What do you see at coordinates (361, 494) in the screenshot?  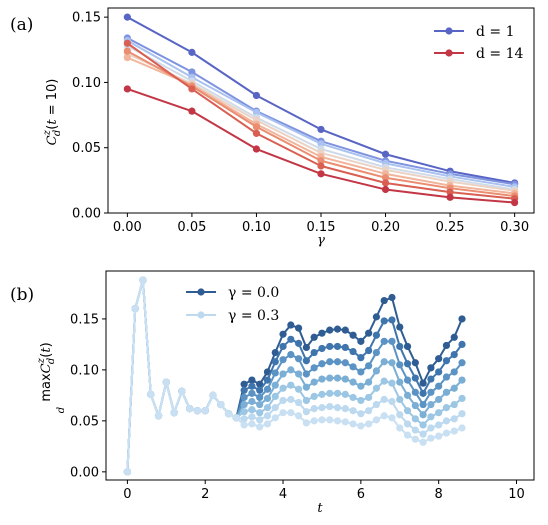 I see `x-tick-label: 6` at bounding box center [361, 494].